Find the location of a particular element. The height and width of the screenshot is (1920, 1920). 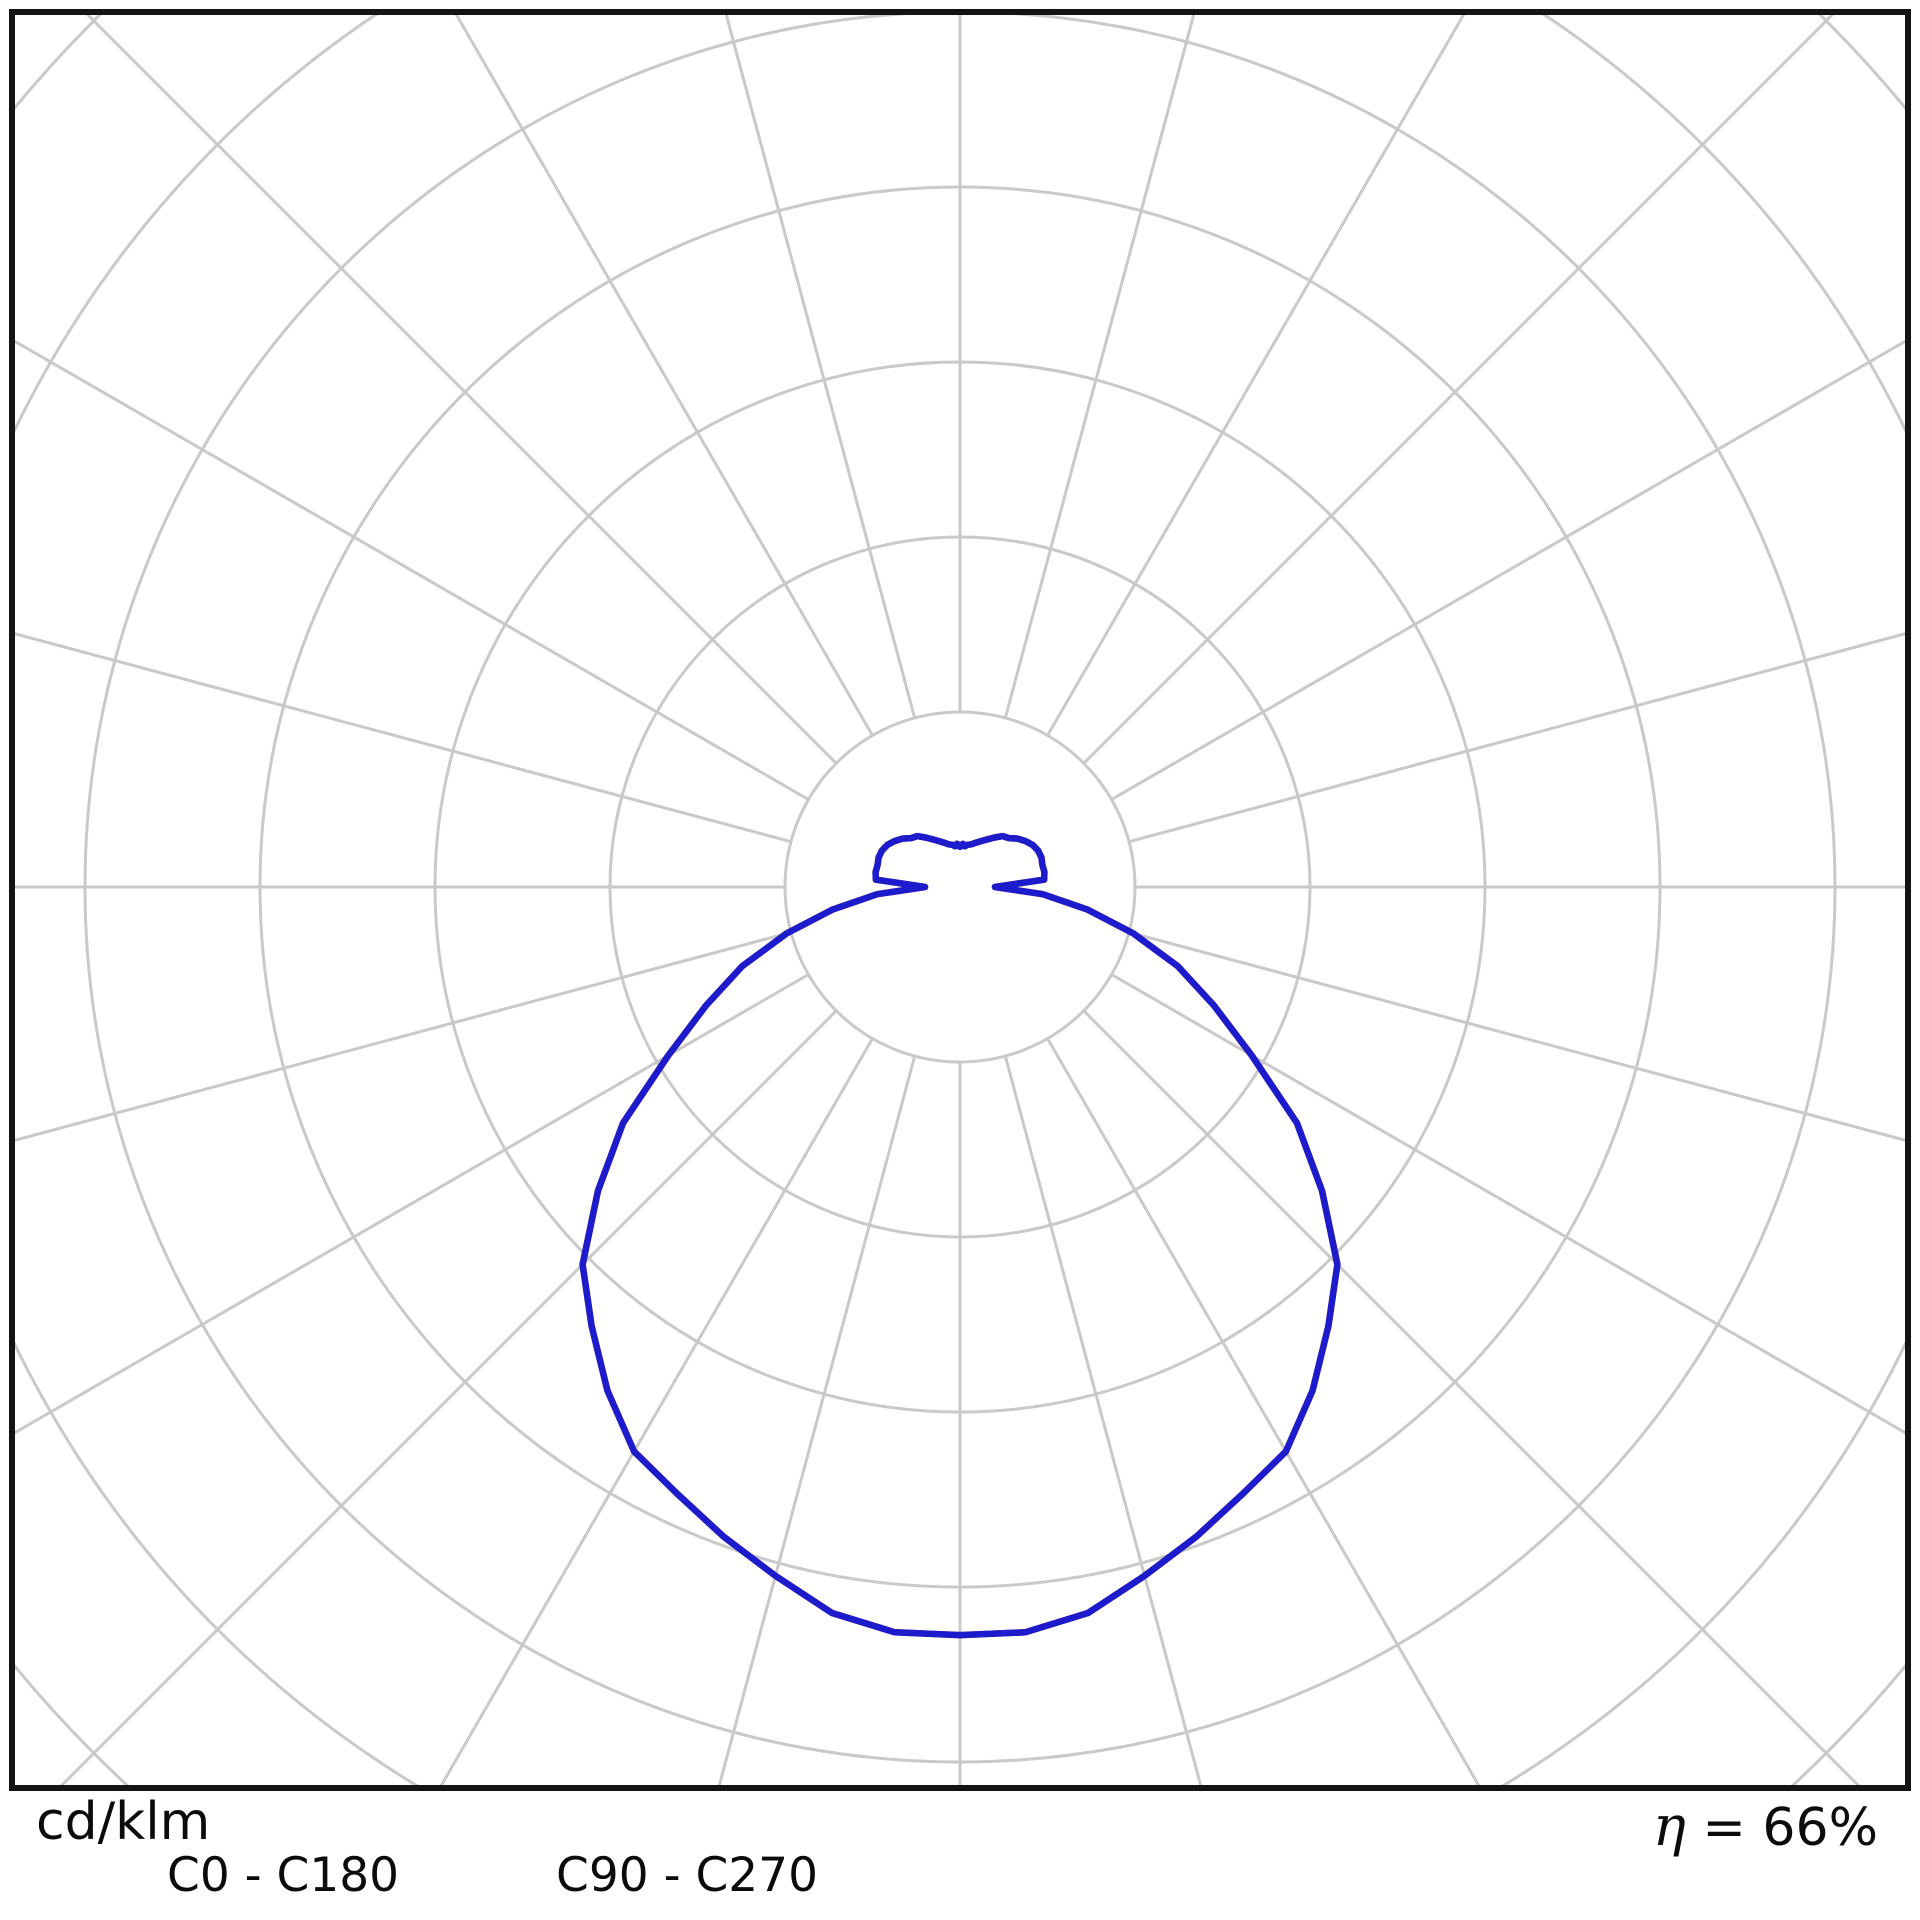

legend: C0 - C180 C90 - C270 is located at coordinates (960, 1875).